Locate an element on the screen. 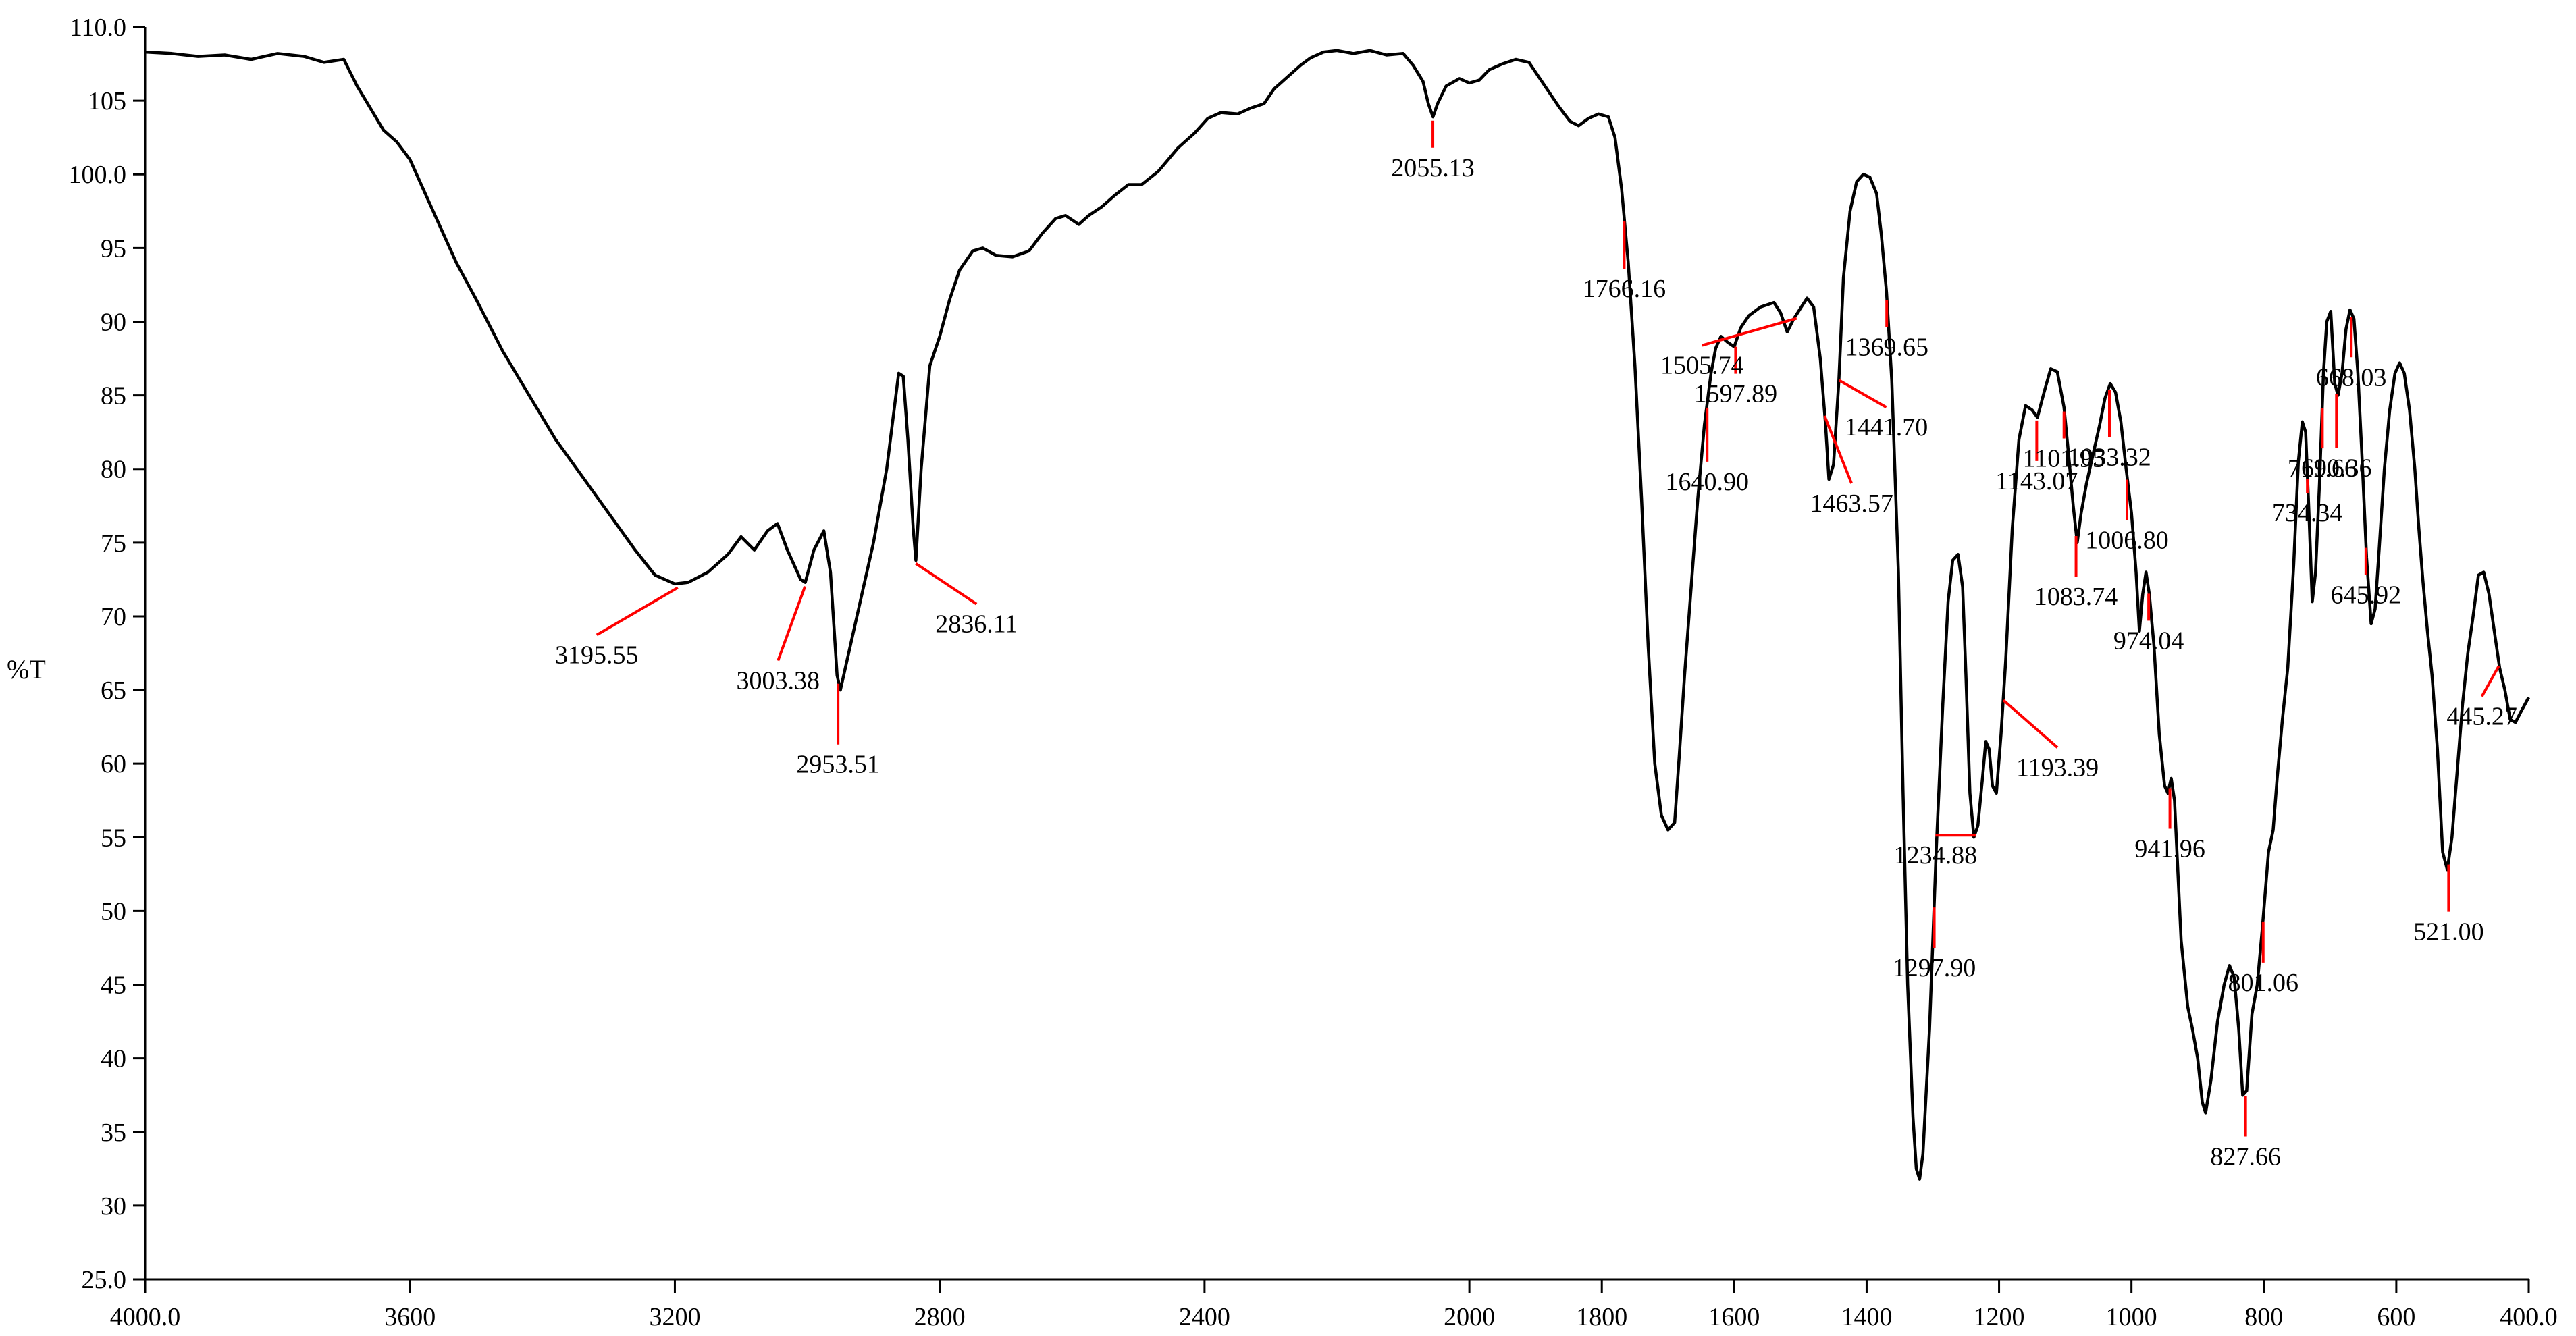 Image resolution: width=2576 pixels, height=1336 pixels. x-tick-label: 1400 is located at coordinates (1867, 1317).